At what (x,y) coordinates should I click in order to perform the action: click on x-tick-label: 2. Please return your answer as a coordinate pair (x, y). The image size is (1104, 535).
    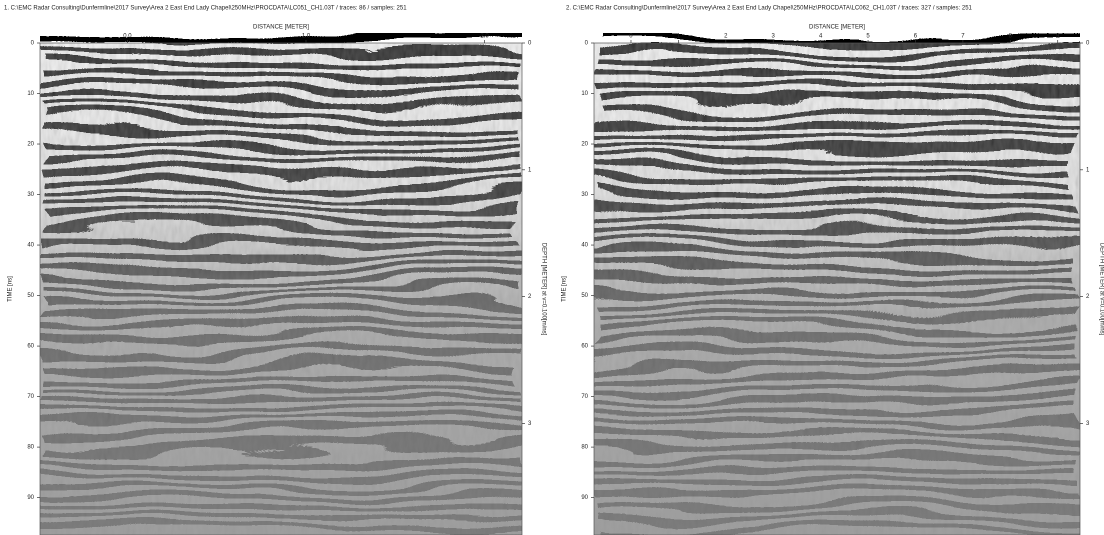
    Looking at the image, I should click on (726, 37).